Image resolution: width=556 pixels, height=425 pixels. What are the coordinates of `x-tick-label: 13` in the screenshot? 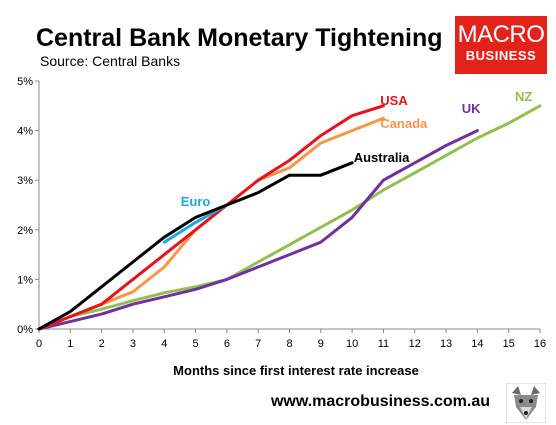 It's located at (446, 344).